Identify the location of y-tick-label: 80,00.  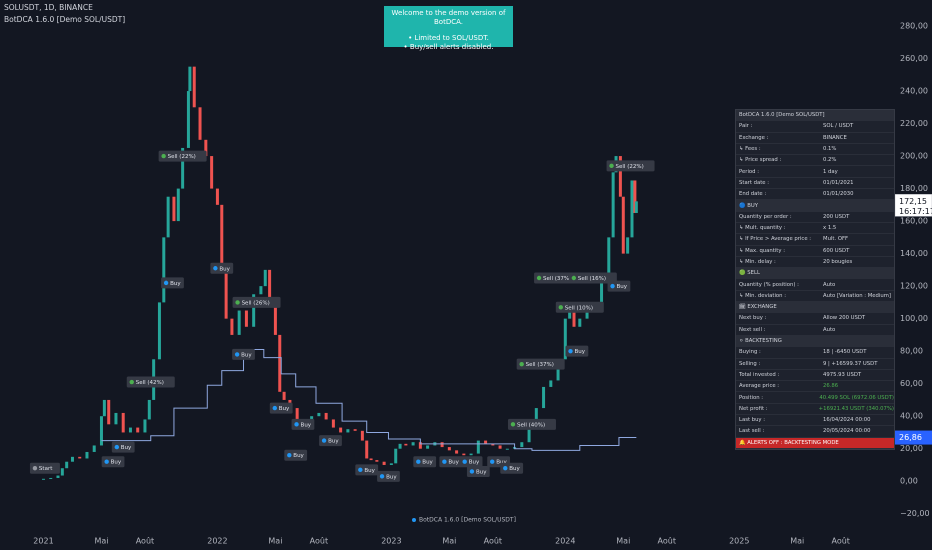
(911, 351).